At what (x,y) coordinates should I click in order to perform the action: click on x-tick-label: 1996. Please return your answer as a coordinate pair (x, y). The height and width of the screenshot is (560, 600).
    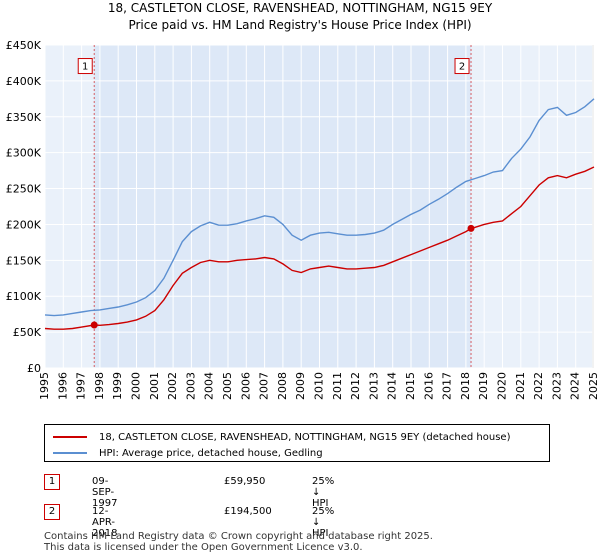
    Looking at the image, I should click on (62, 386).